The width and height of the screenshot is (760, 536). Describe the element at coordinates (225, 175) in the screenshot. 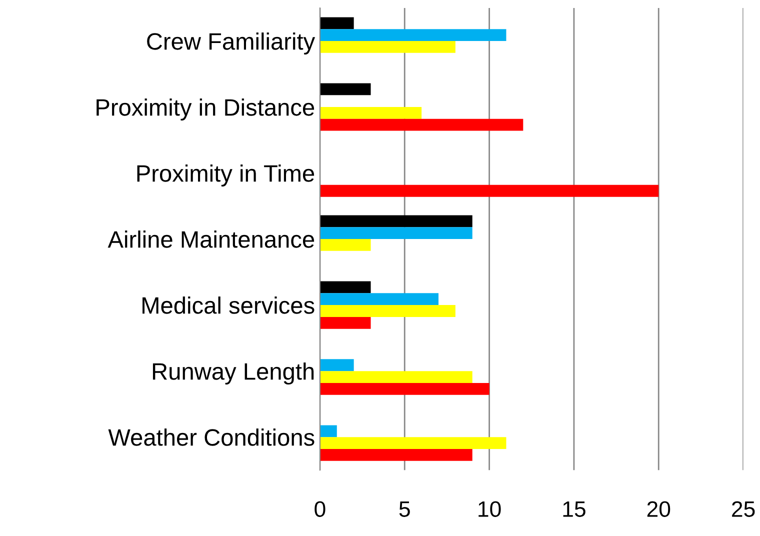

I see `y-tick-label: Proximity in Time` at that location.